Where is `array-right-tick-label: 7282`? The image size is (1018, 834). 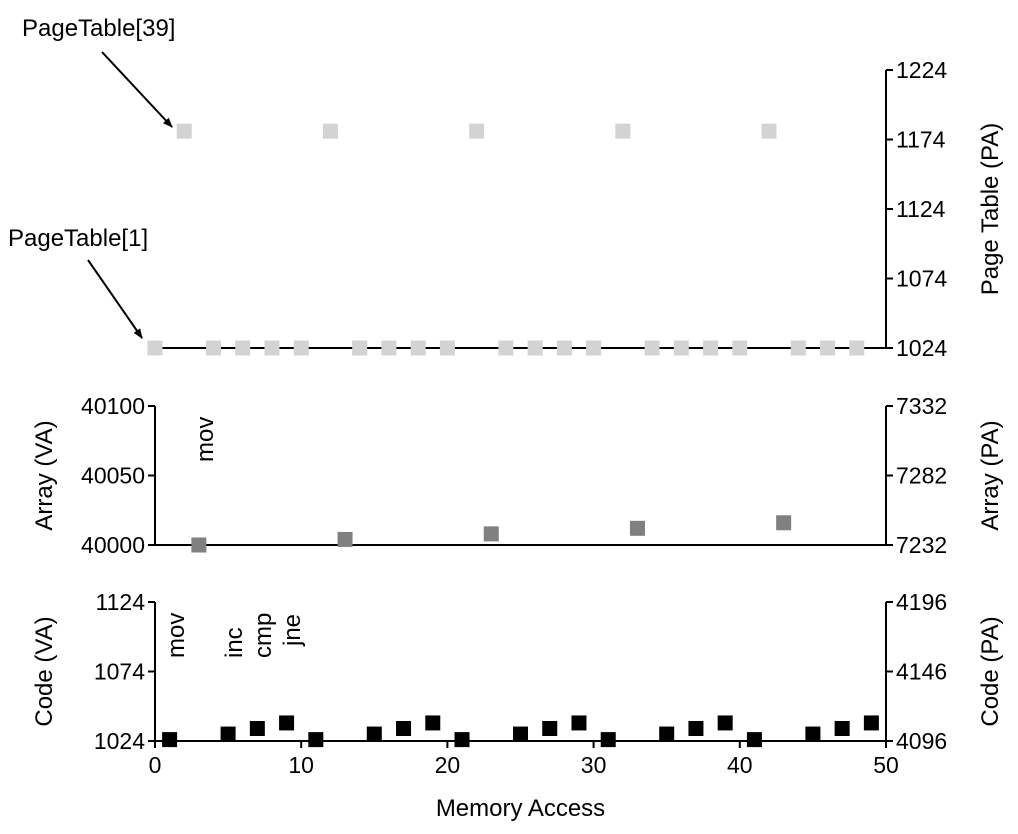 array-right-tick-label: 7282 is located at coordinates (921, 476).